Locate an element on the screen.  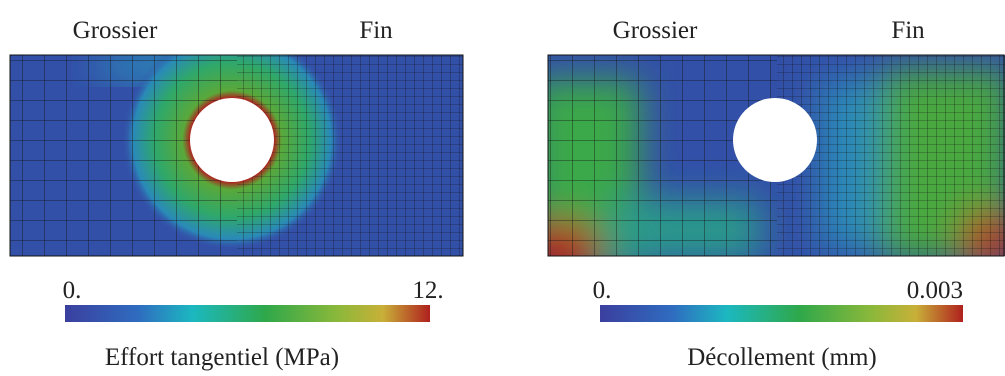
colorbar-max: 12. is located at coordinates (427, 290).